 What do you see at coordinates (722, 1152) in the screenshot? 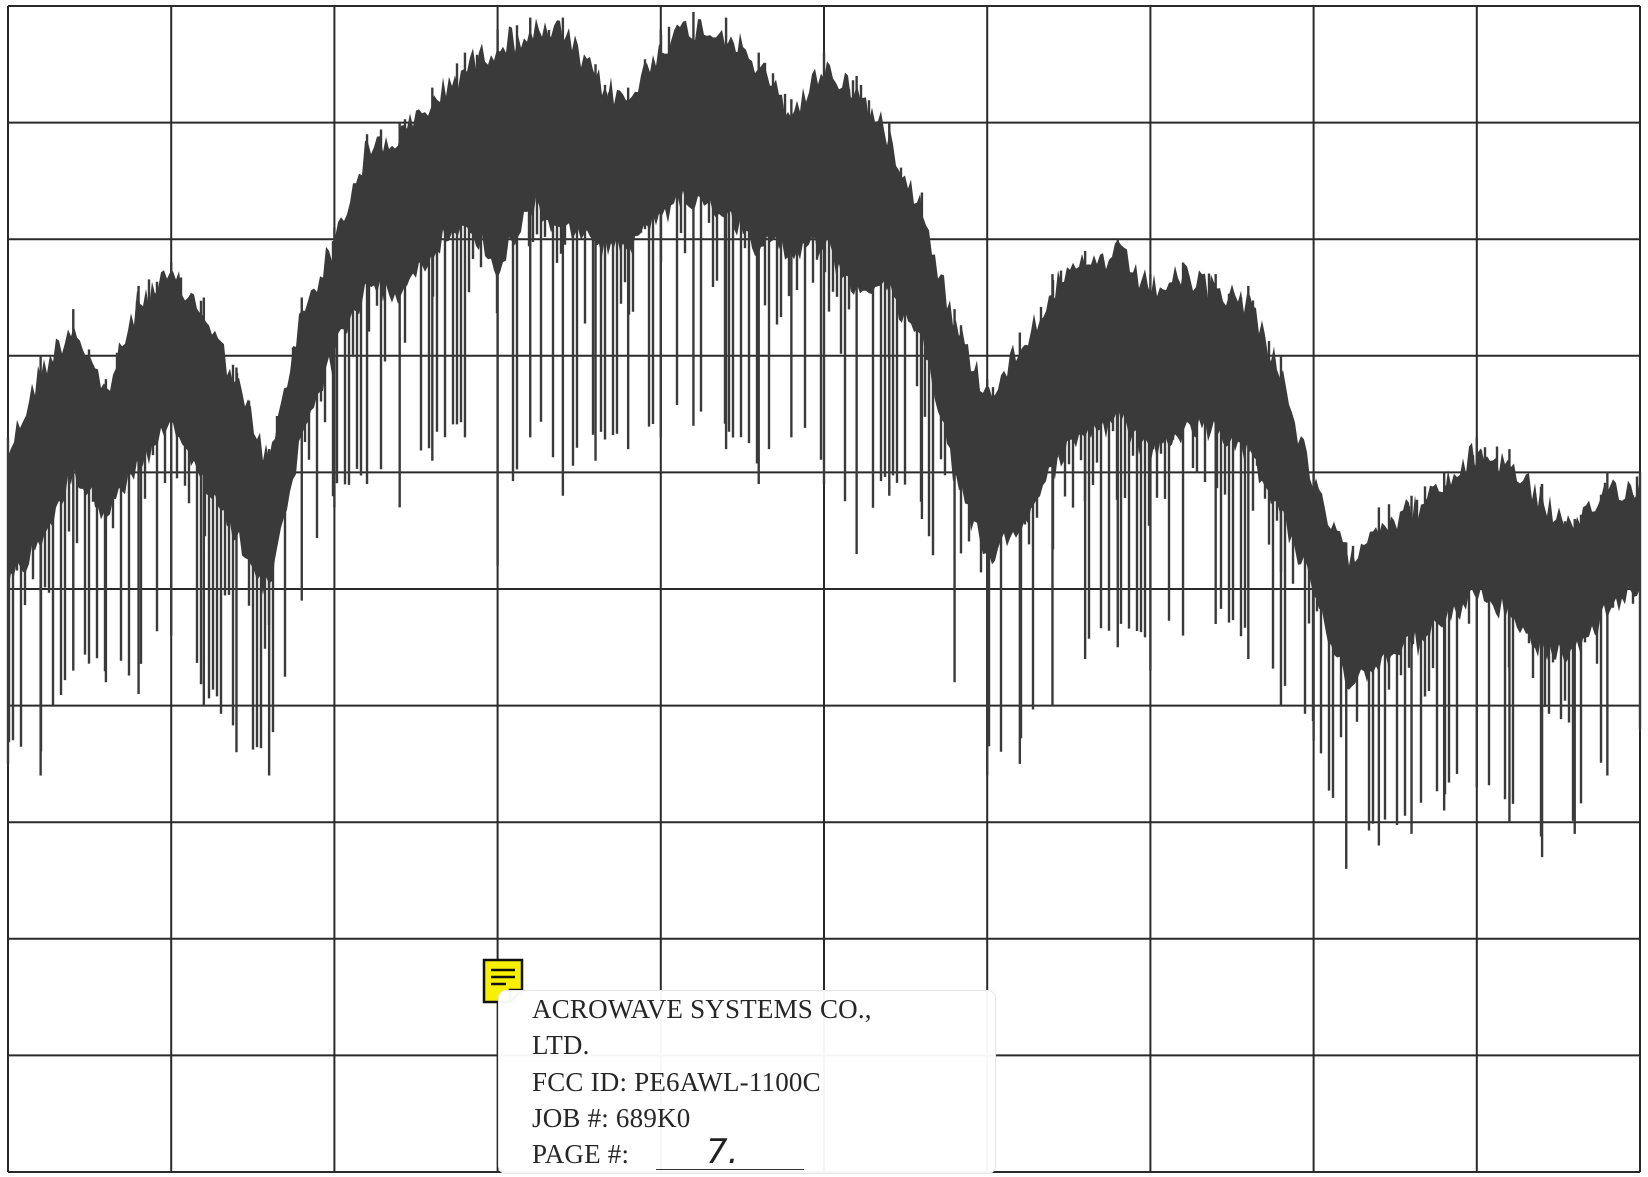
I see `page-number: 7.` at bounding box center [722, 1152].